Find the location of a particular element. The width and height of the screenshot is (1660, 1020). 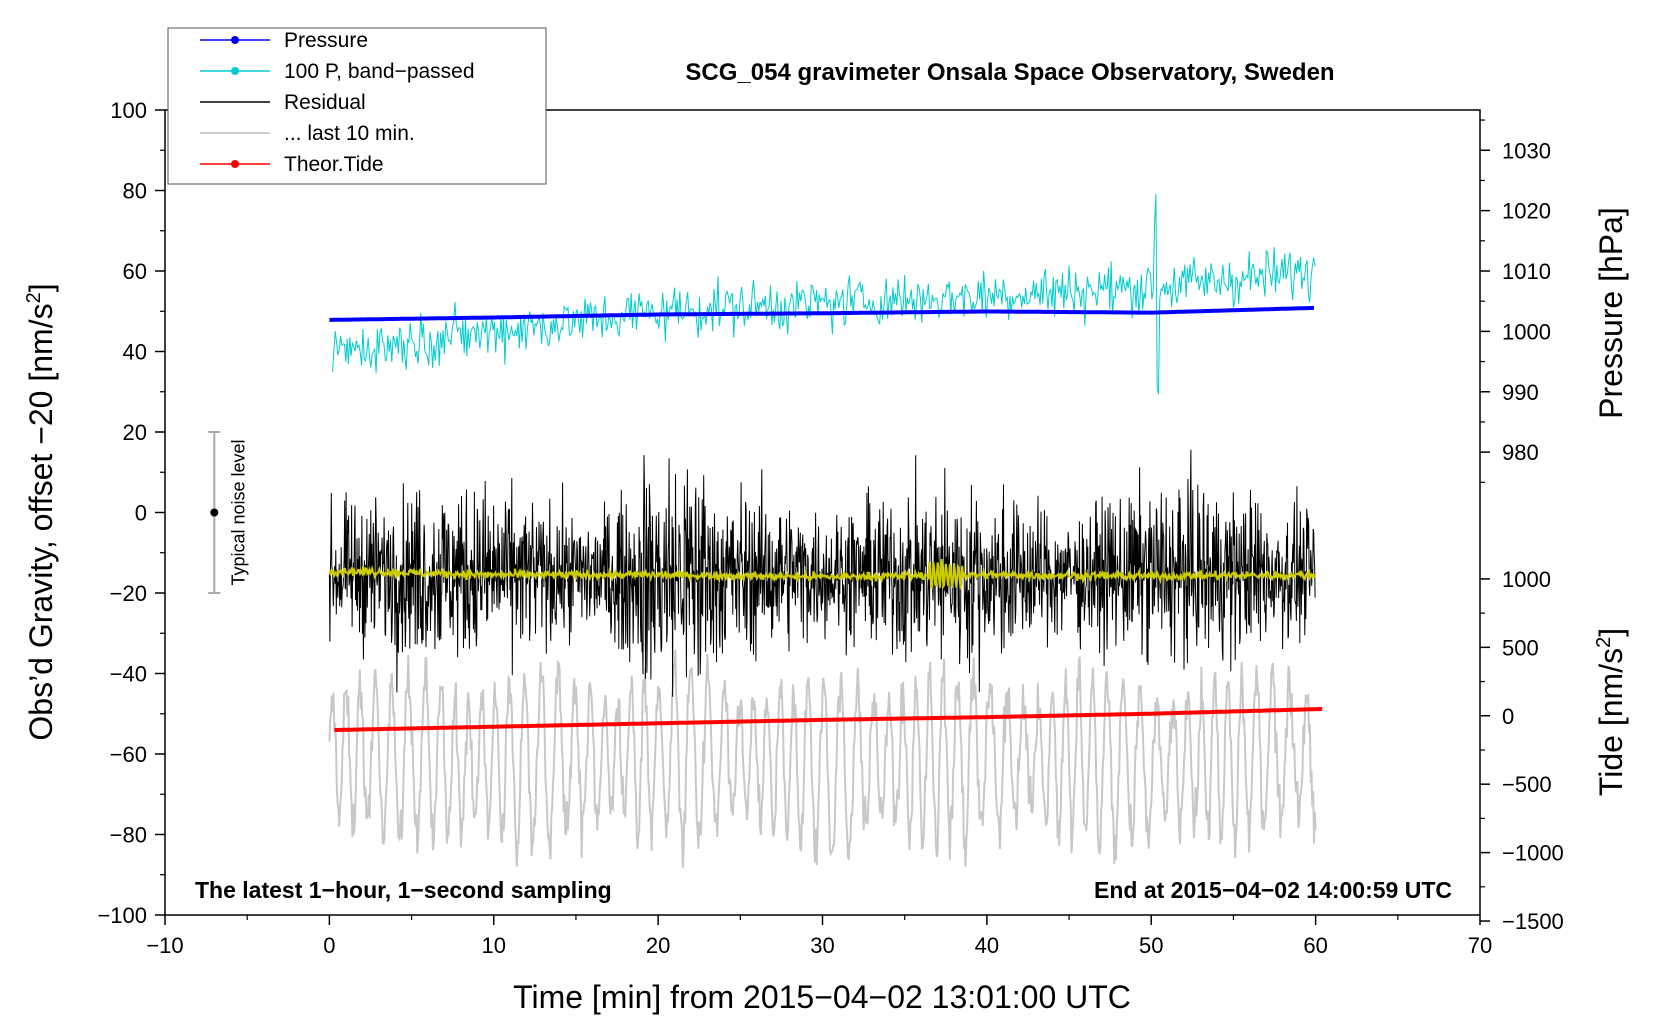

y-tick-label: −100 is located at coordinates (122, 915).